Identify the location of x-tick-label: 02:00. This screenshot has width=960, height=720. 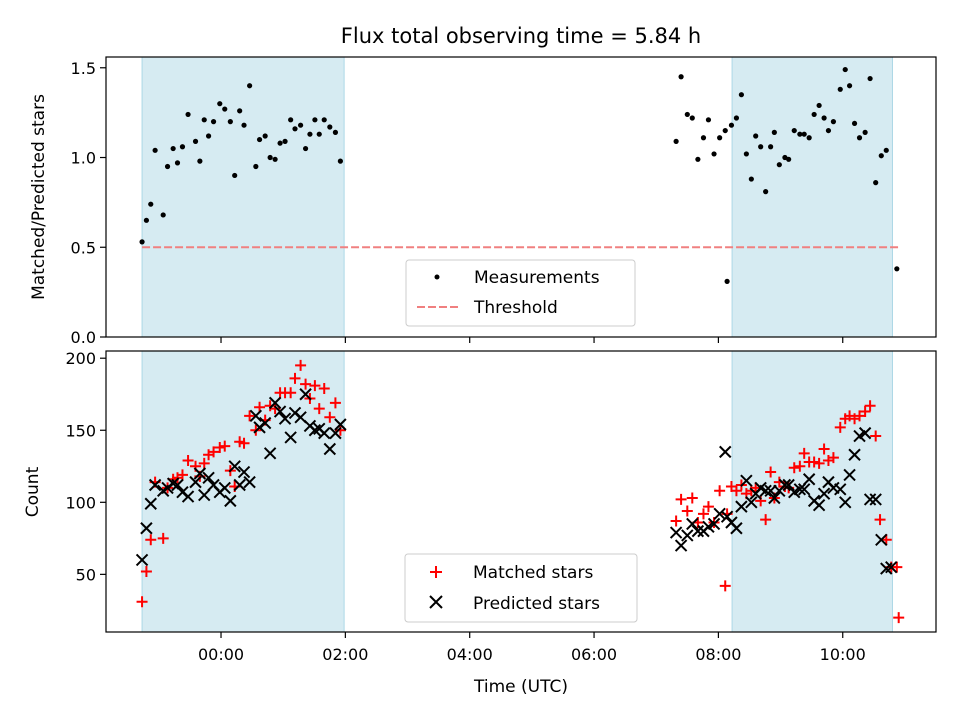
(345, 654).